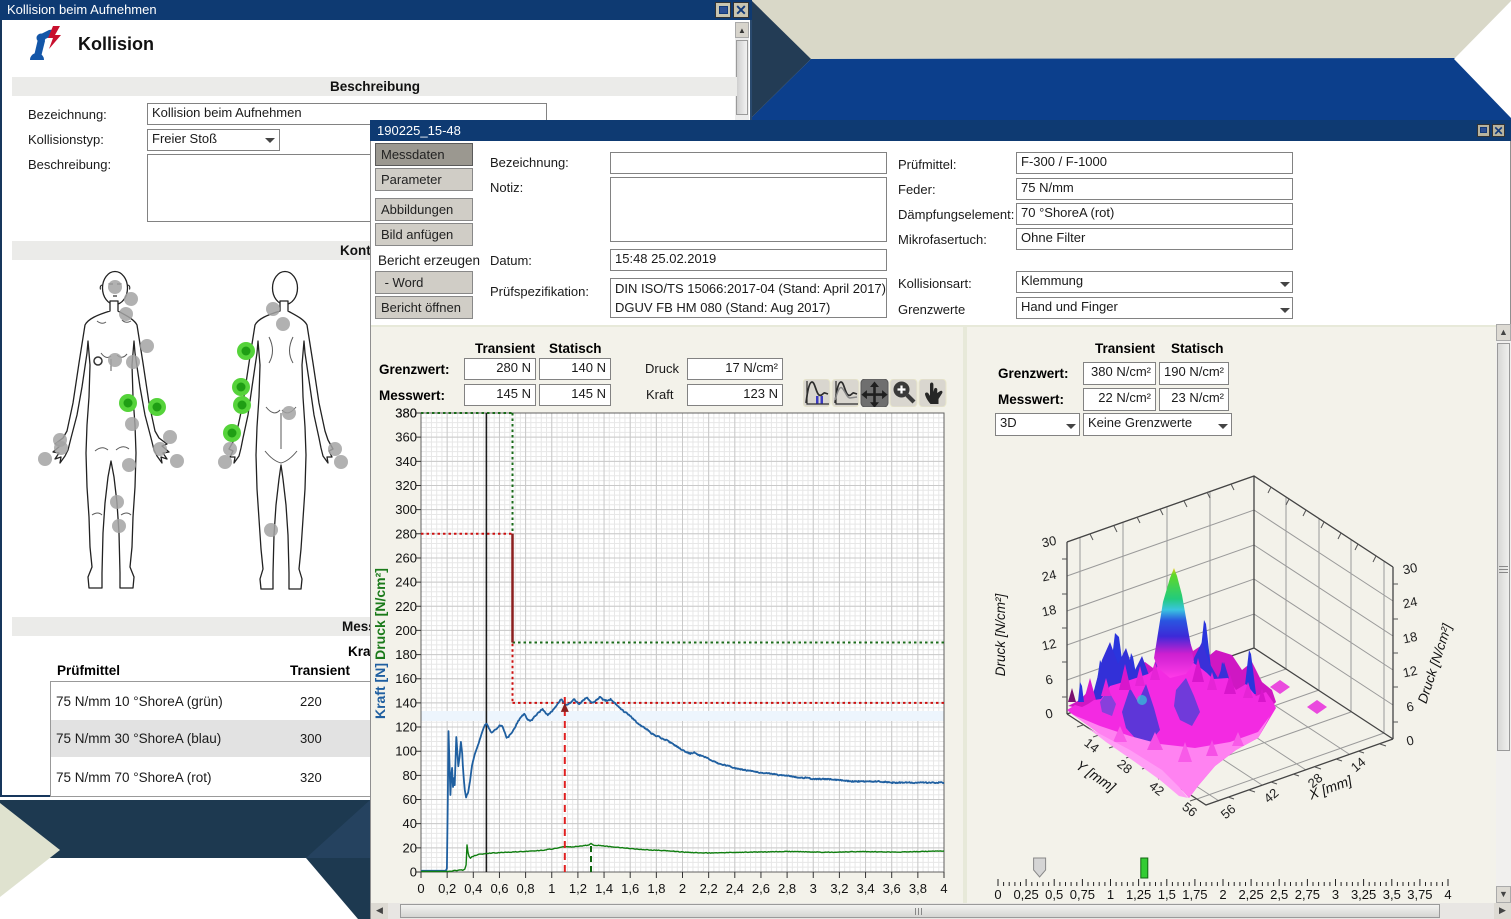 The height and width of the screenshot is (919, 1511). I want to click on svg-text: 1,5, so click(1167, 894).